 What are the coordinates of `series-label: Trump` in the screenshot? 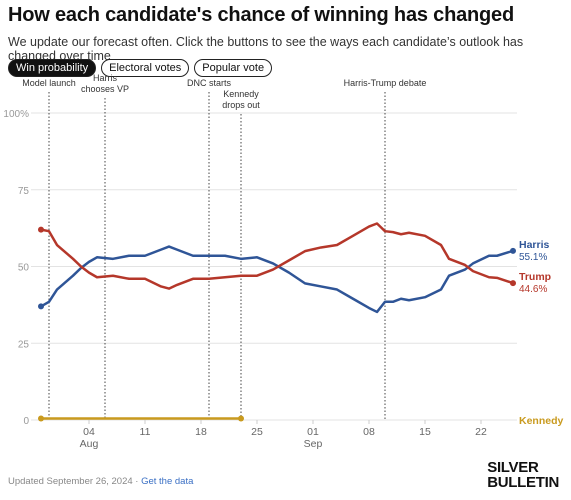 It's located at (535, 277).